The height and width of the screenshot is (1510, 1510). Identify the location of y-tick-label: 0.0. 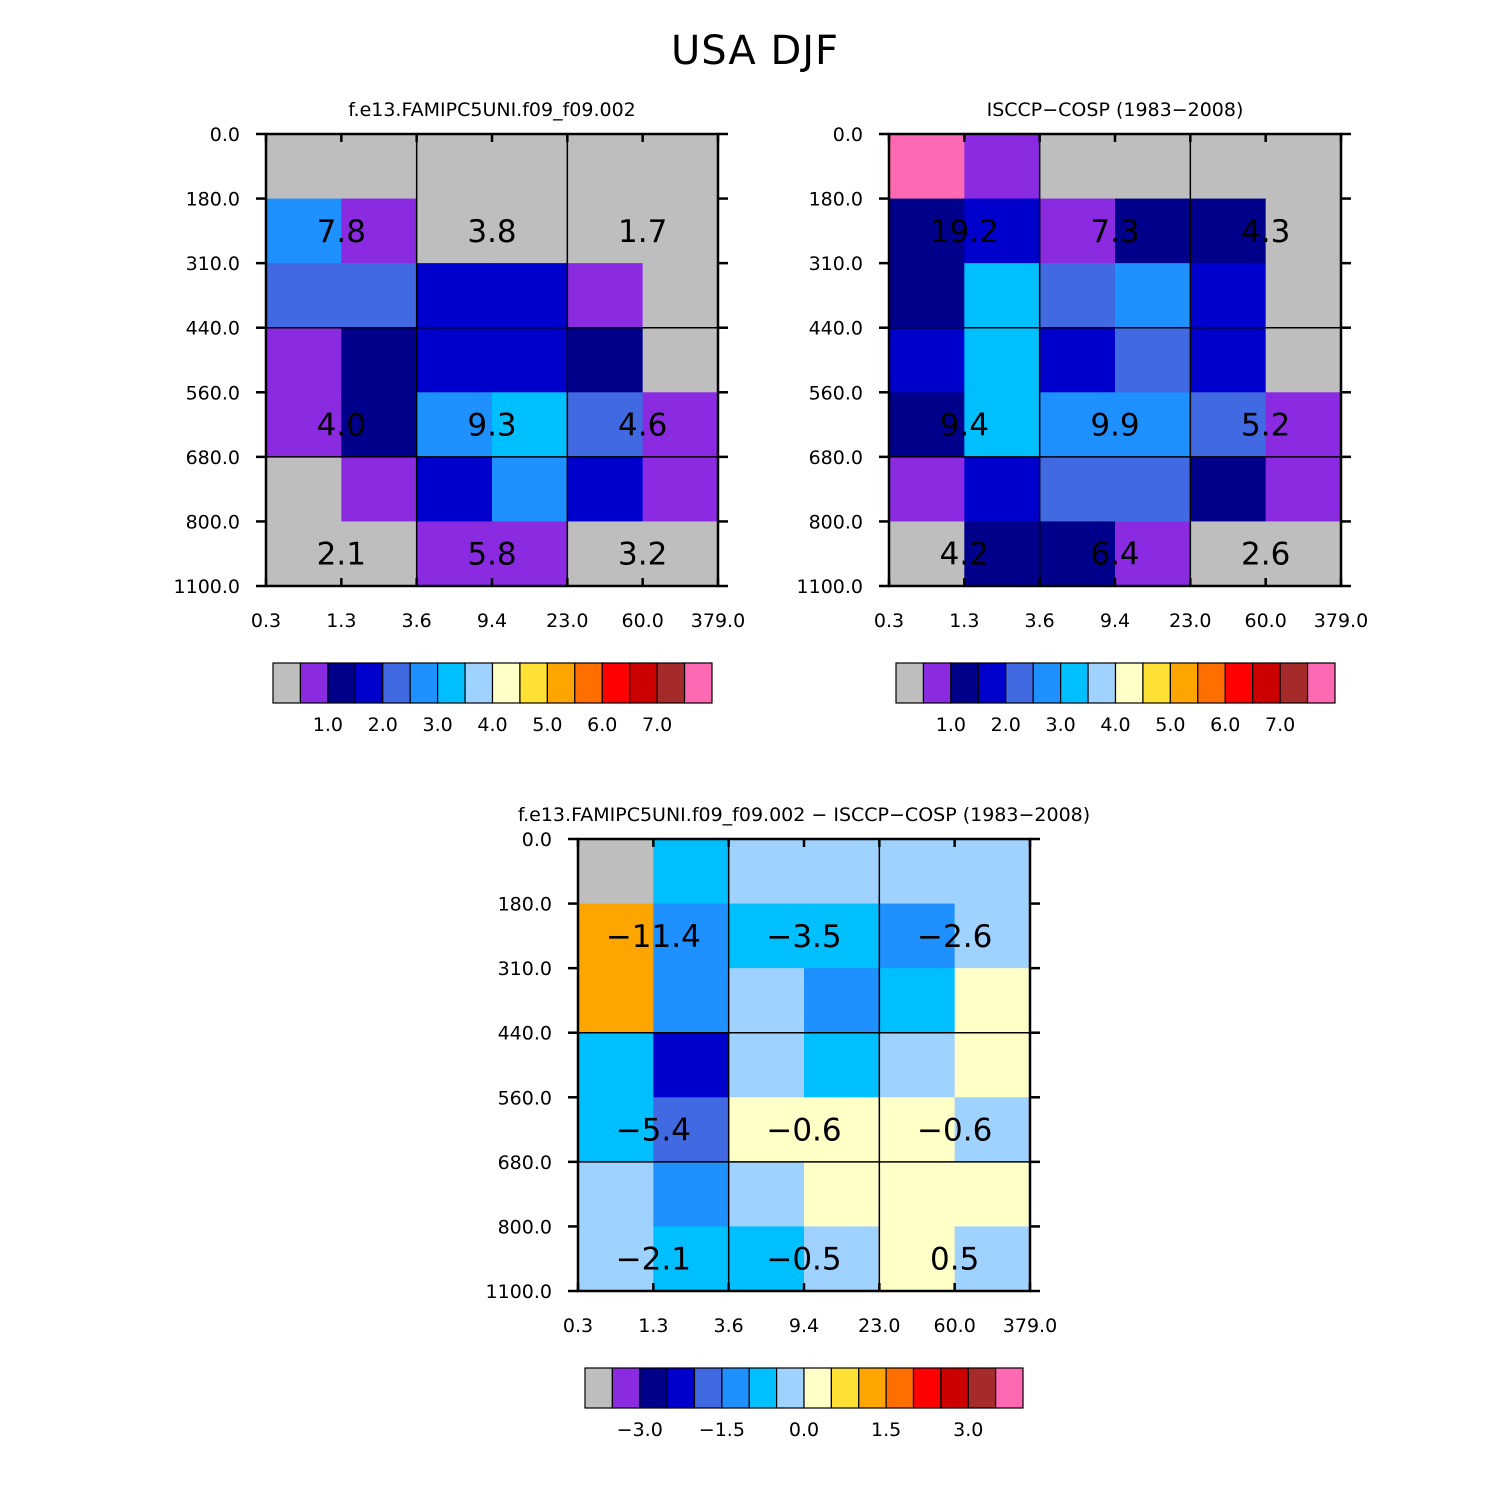
(225, 135).